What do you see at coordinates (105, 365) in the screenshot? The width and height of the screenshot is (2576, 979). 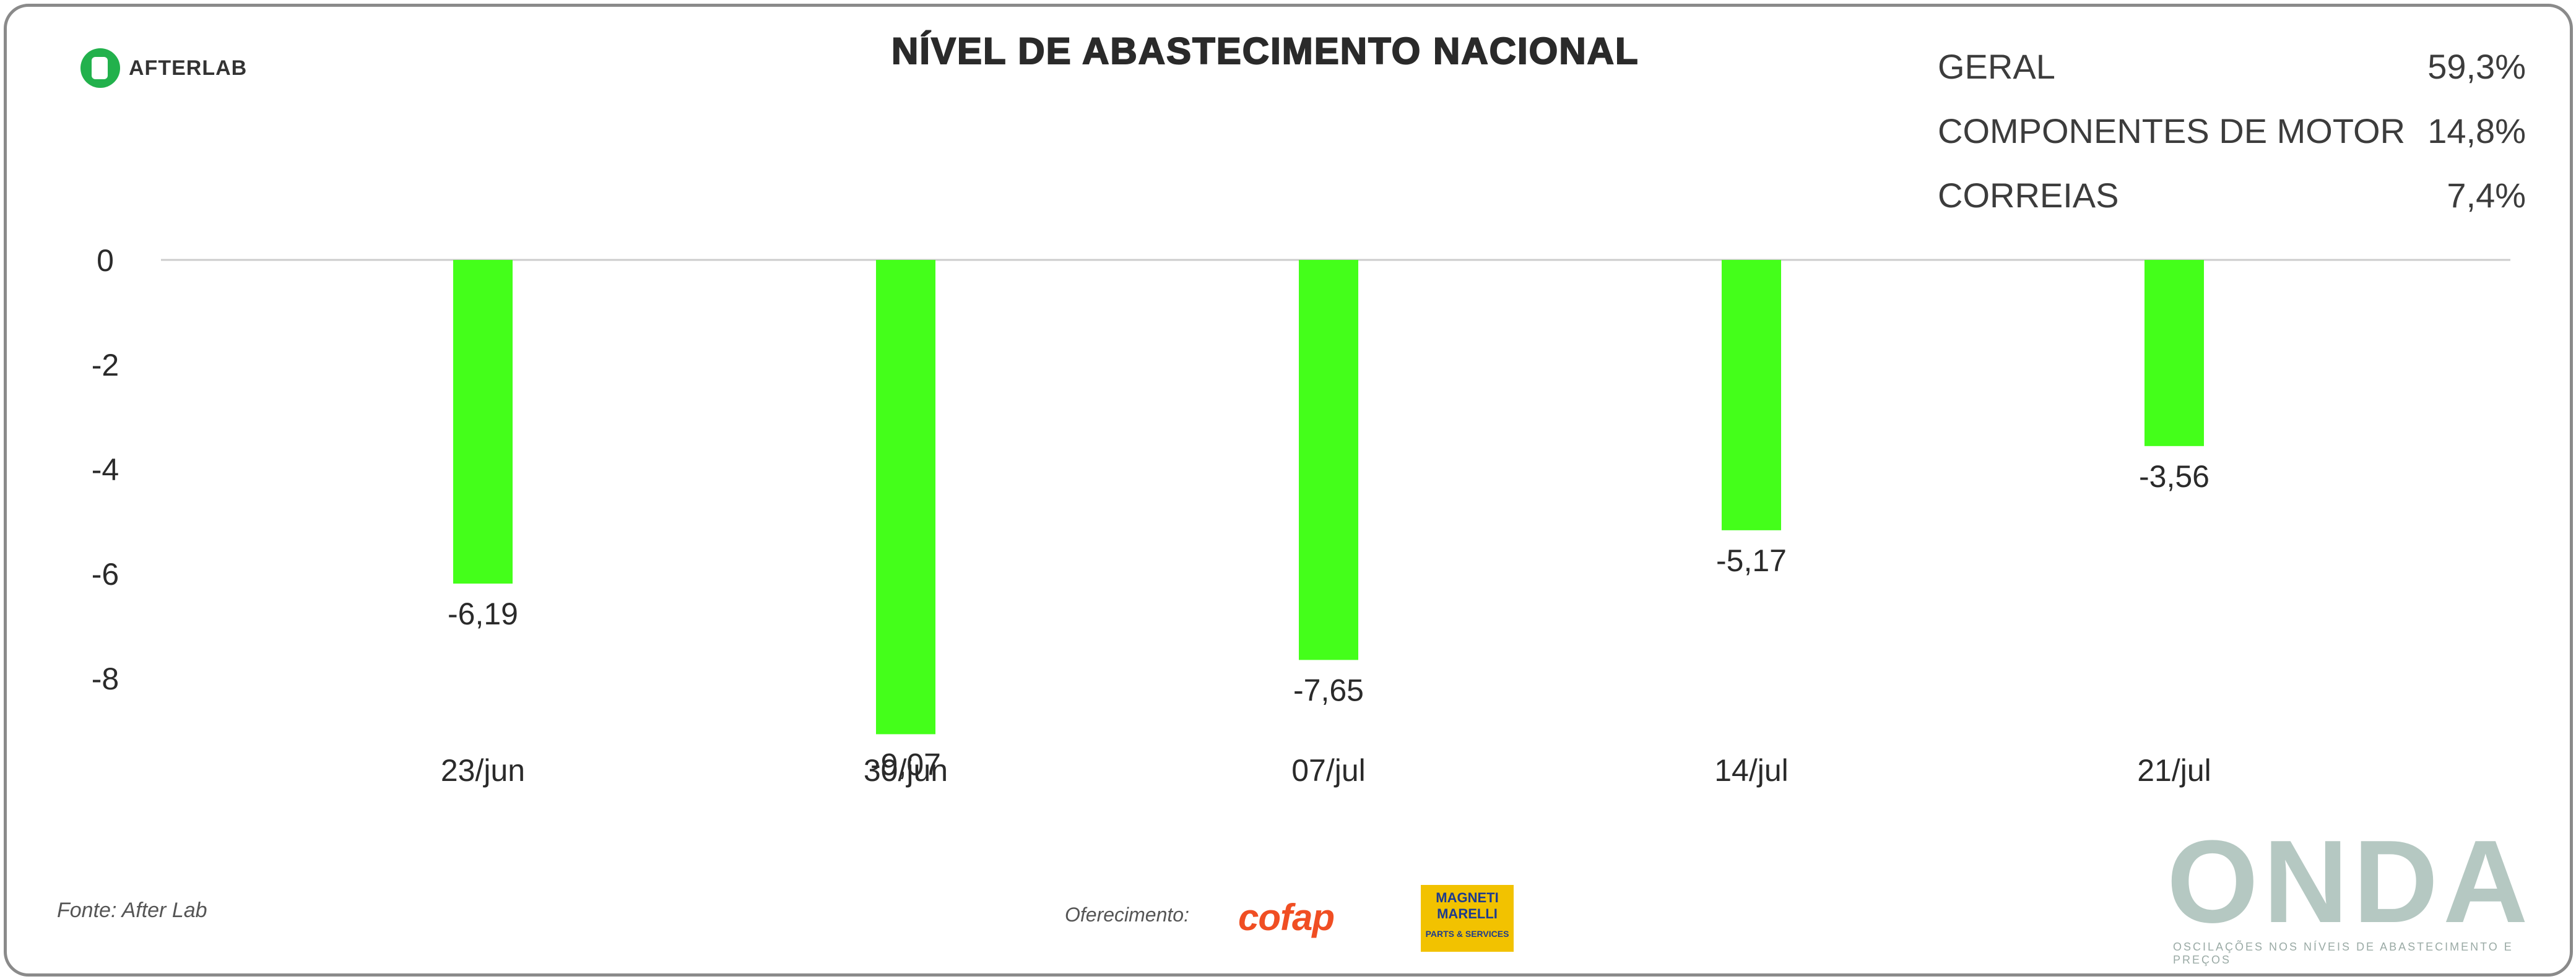 I see `y-tick-label: -2` at bounding box center [105, 365].